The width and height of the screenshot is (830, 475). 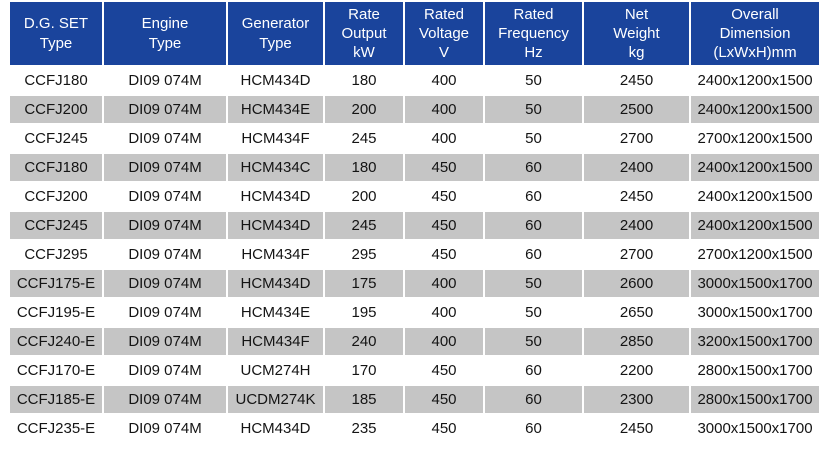 What do you see at coordinates (636, 33) in the screenshot?
I see `column-header-net-weight-kg: Net Weight kg` at bounding box center [636, 33].